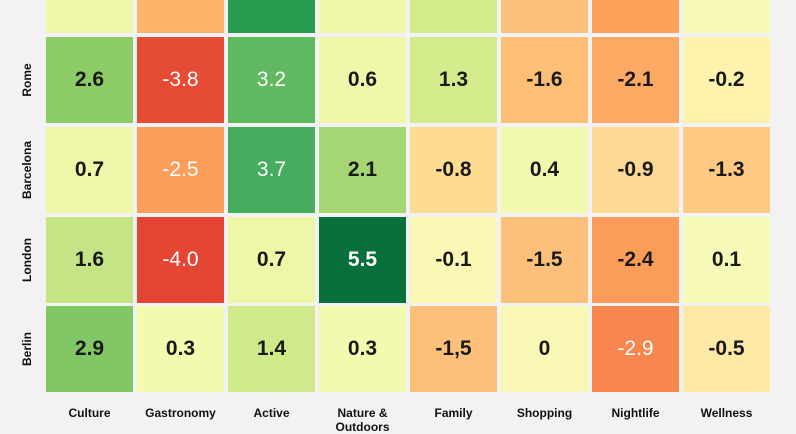 The image size is (796, 434). Describe the element at coordinates (726, 349) in the screenshot. I see `heatmap-cell: -0.5` at that location.